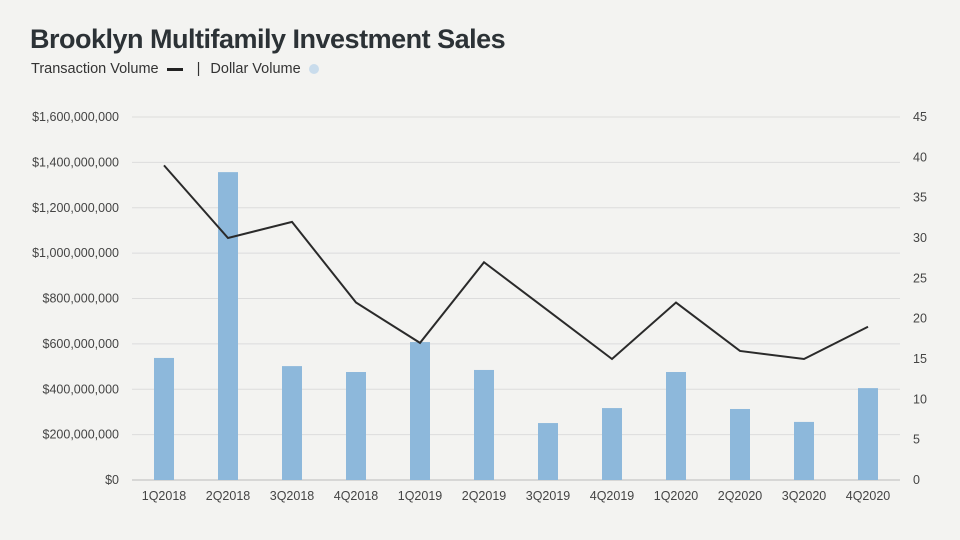 This screenshot has width=960, height=540. What do you see at coordinates (420, 411) in the screenshot?
I see `bar-1Q2019` at bounding box center [420, 411].